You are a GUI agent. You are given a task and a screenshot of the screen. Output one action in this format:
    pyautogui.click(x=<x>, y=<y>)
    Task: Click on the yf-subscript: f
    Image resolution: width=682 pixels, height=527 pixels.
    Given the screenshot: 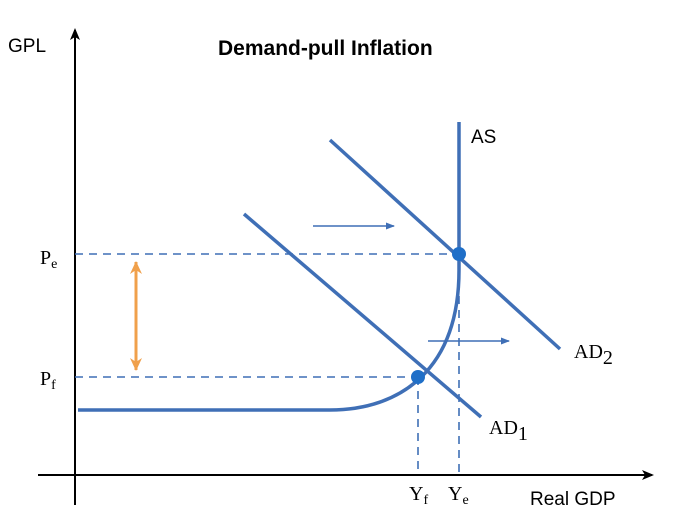 What is the action you would take?
    pyautogui.click(x=425, y=500)
    